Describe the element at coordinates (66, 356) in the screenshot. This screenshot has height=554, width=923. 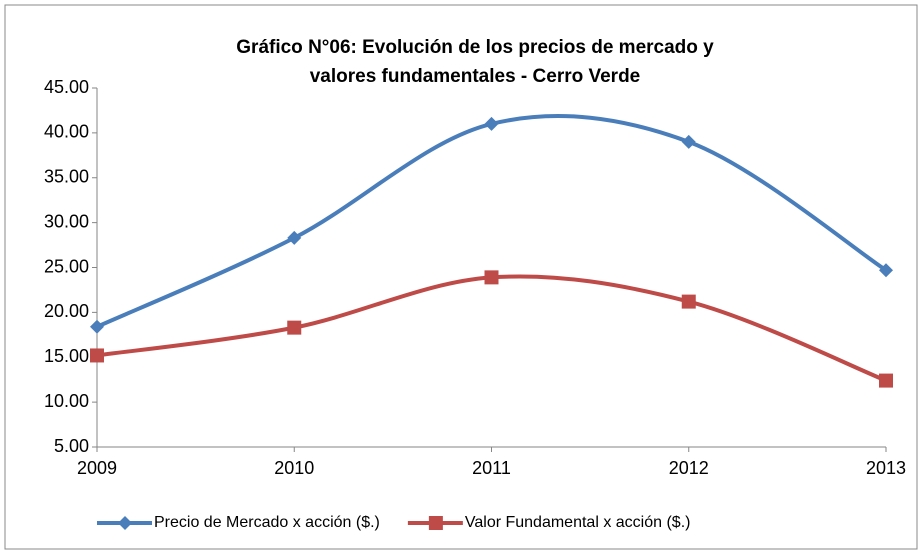
I see `y-tick-label: 15.00` at that location.